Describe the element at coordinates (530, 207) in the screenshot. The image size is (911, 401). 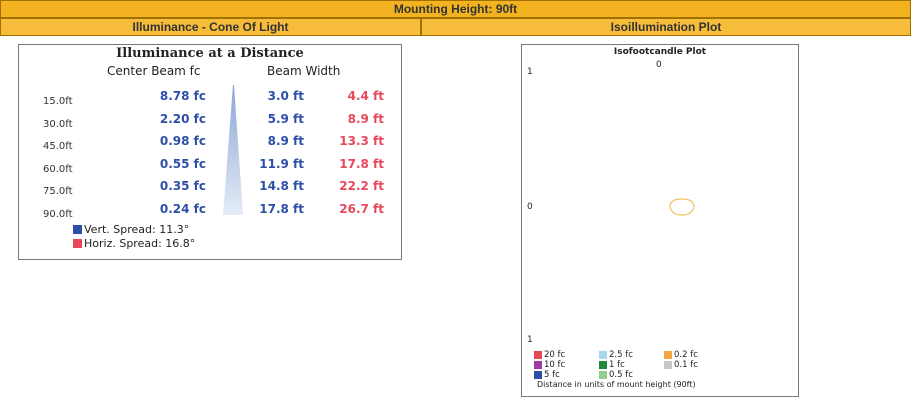
I see `side-axis-label: 0` at that location.